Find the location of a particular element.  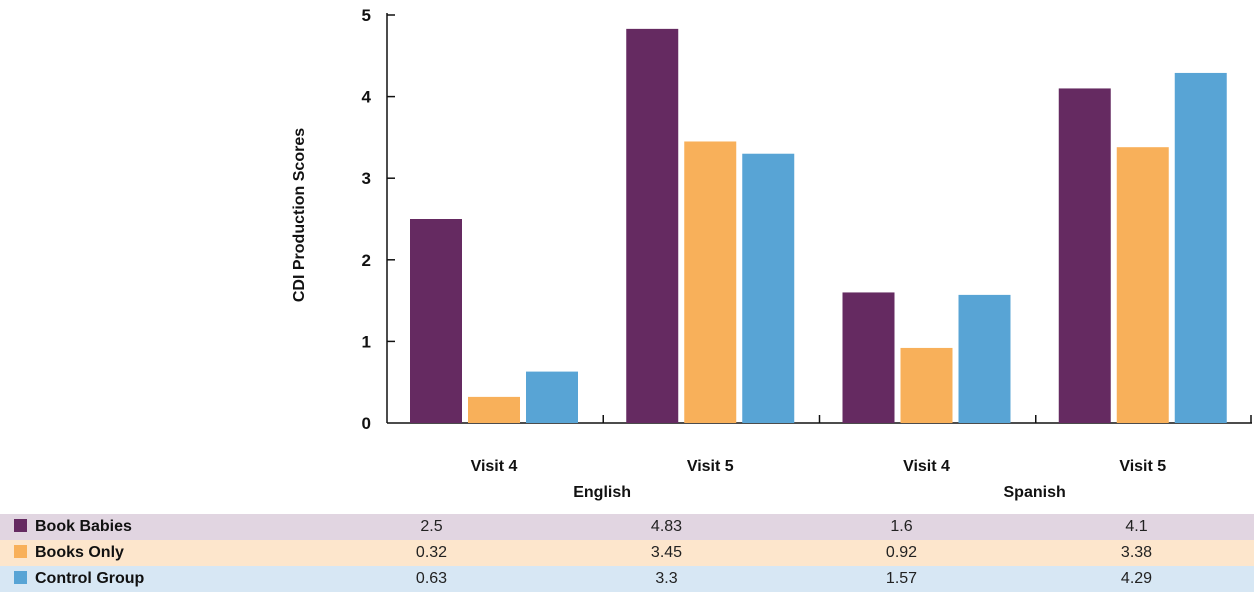

data-label: 3.3 is located at coordinates (666, 578).